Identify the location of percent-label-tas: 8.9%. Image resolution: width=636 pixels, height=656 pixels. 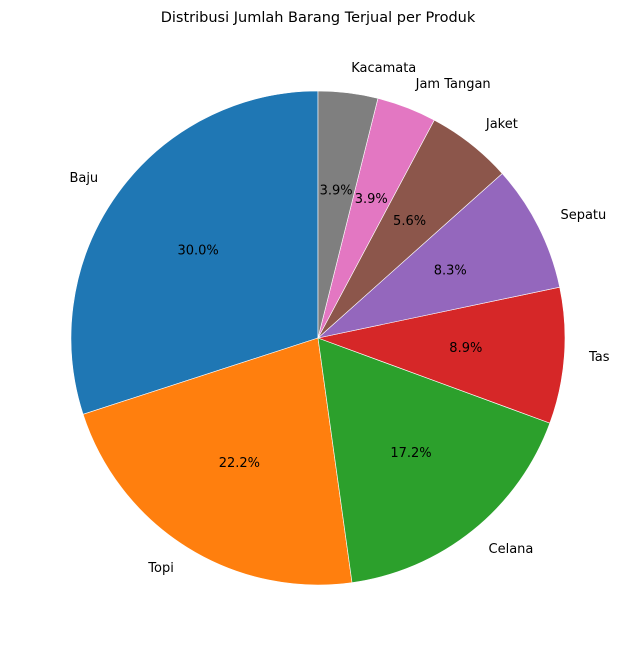
(465, 348).